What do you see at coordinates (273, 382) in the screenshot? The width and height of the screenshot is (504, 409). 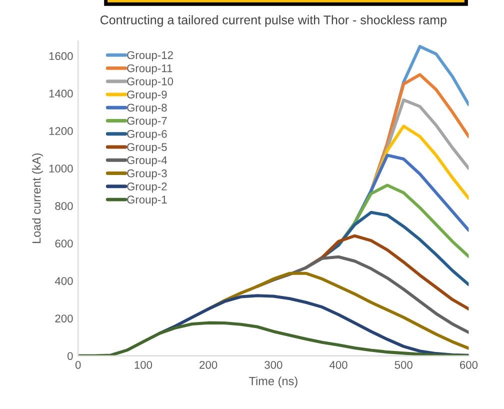 I see `x-axis-title: Time (ns)` at bounding box center [273, 382].